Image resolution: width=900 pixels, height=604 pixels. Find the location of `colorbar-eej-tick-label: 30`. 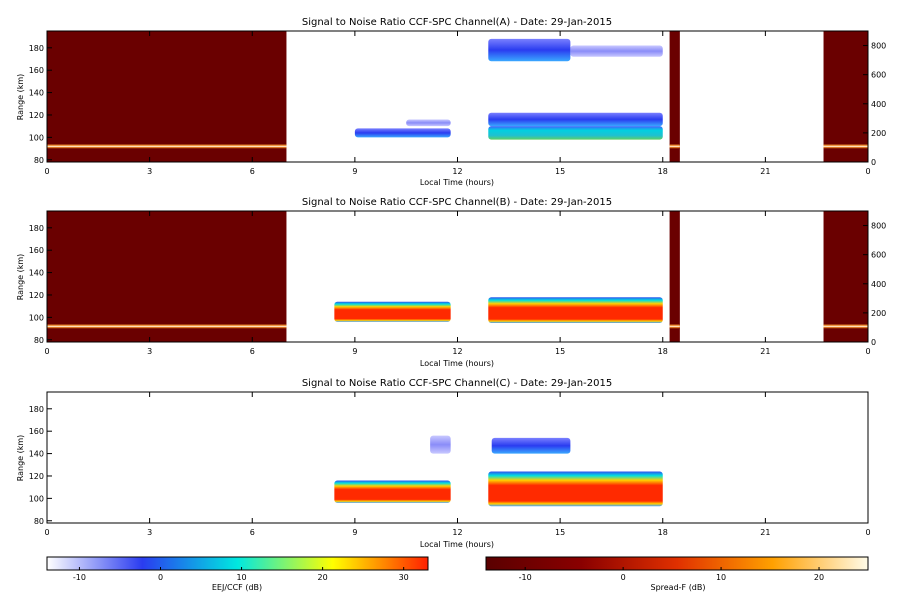

colorbar-eej-tick-label: 30 is located at coordinates (404, 577).